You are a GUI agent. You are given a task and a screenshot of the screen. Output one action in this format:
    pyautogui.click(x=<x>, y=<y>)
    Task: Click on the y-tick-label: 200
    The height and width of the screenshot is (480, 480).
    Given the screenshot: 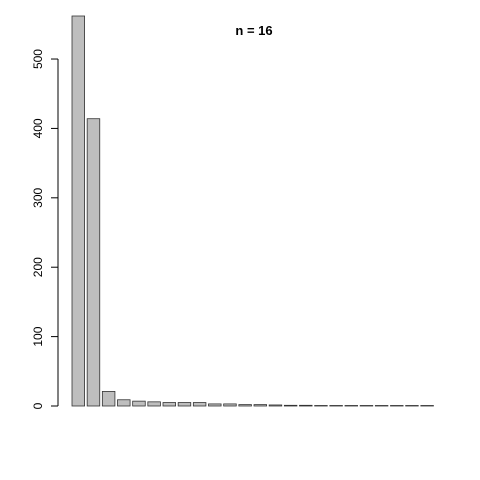 What is the action you would take?
    pyautogui.click(x=38, y=267)
    